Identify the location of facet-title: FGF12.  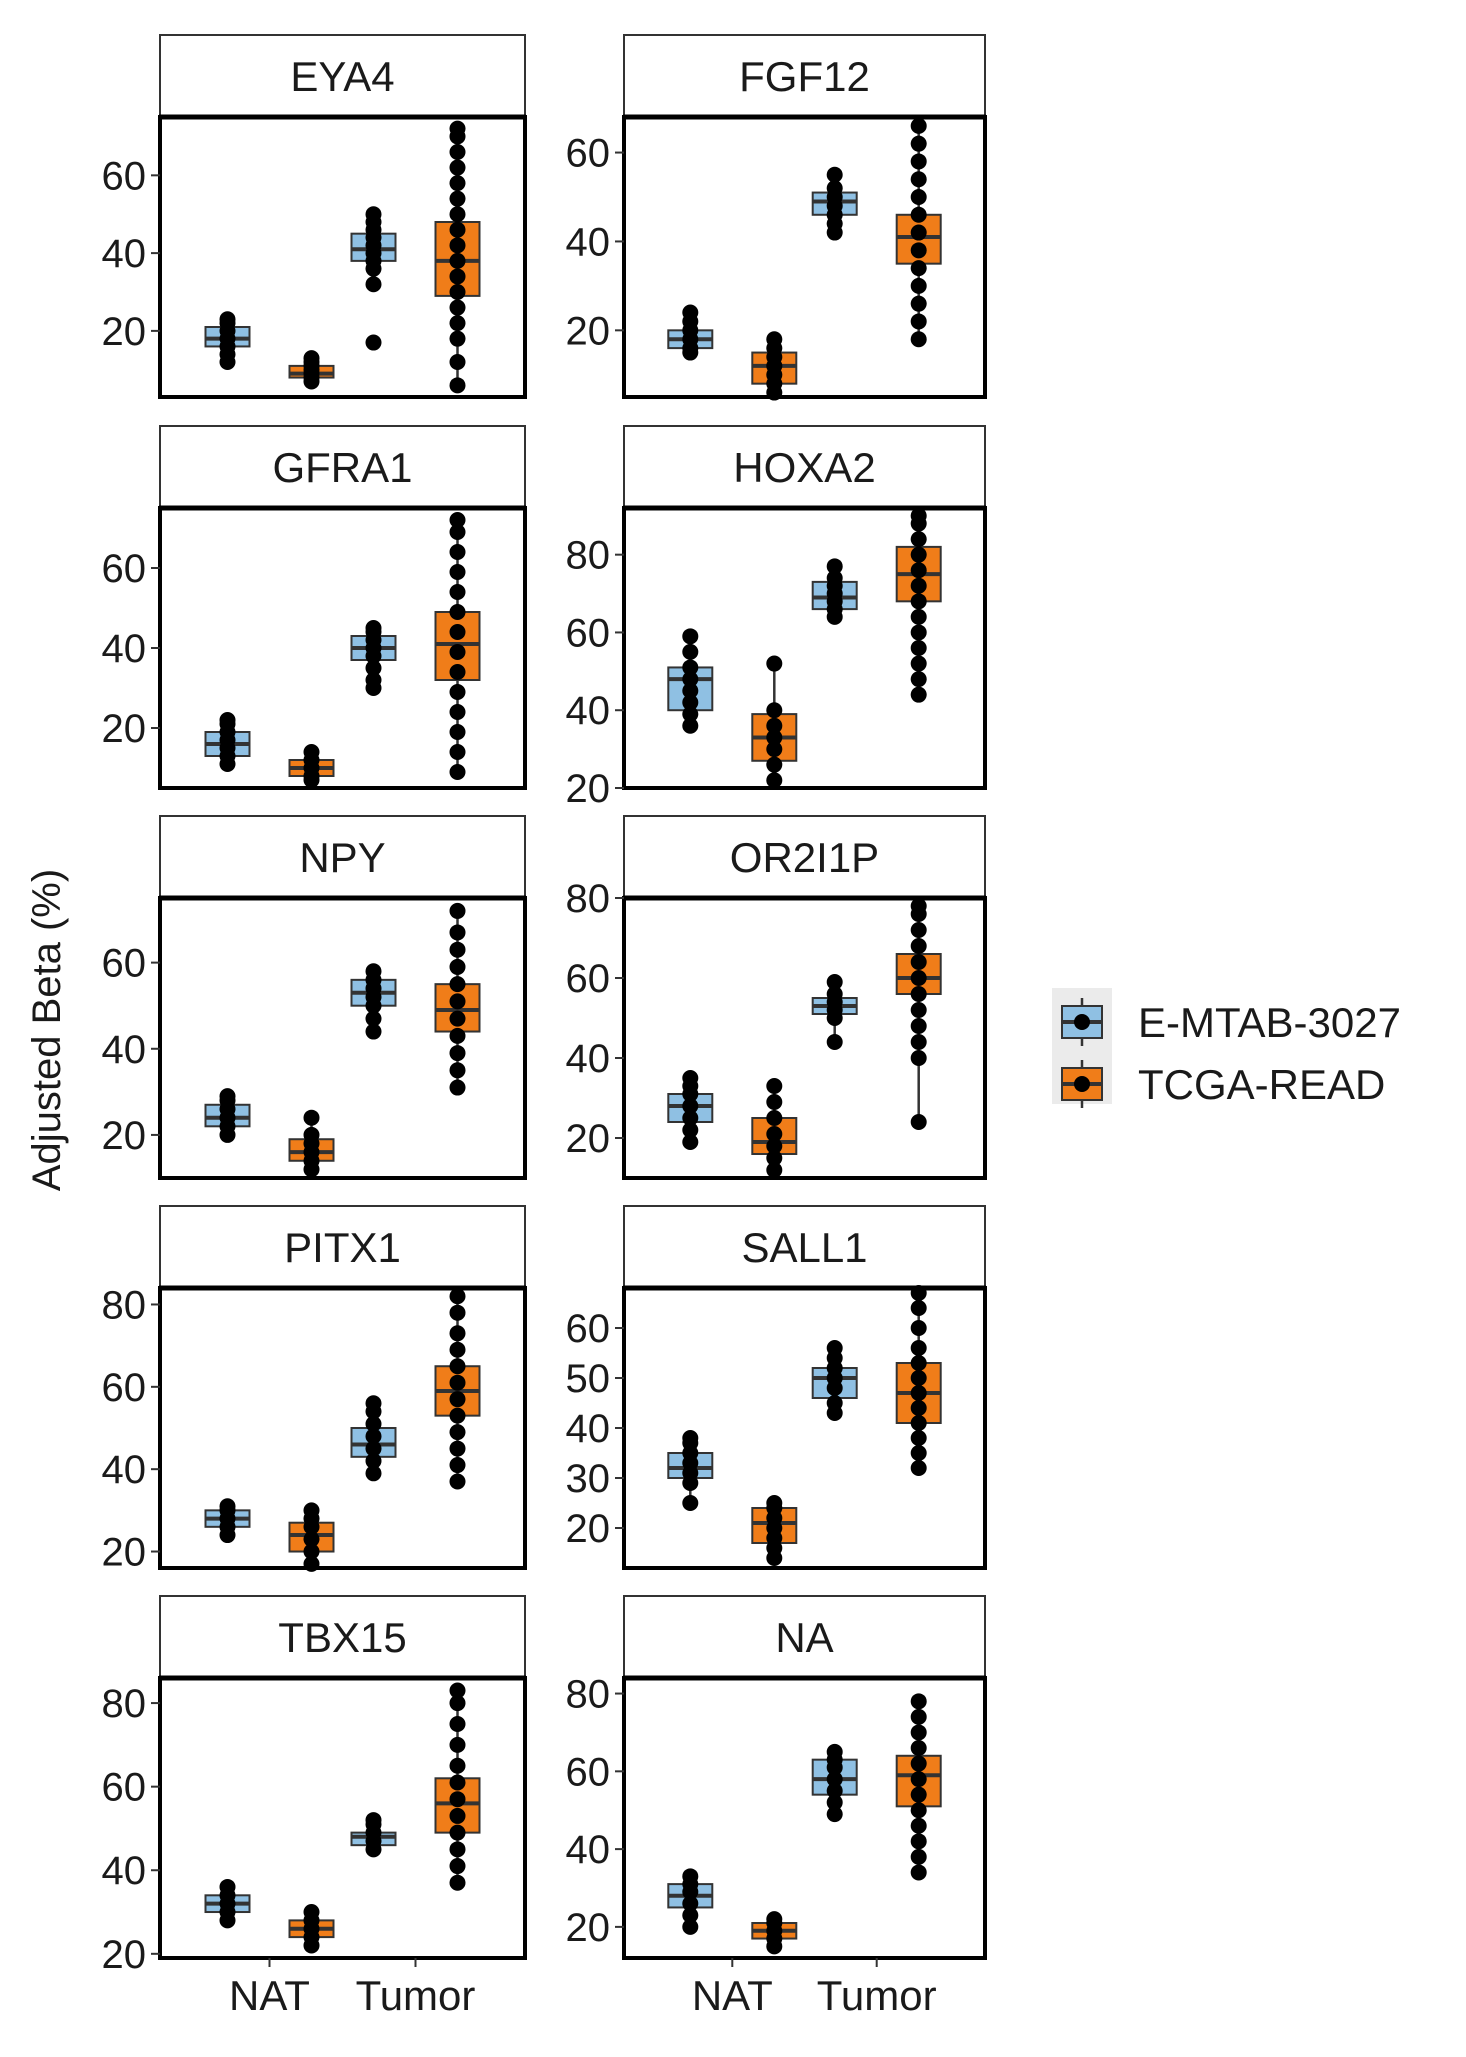
(804, 76).